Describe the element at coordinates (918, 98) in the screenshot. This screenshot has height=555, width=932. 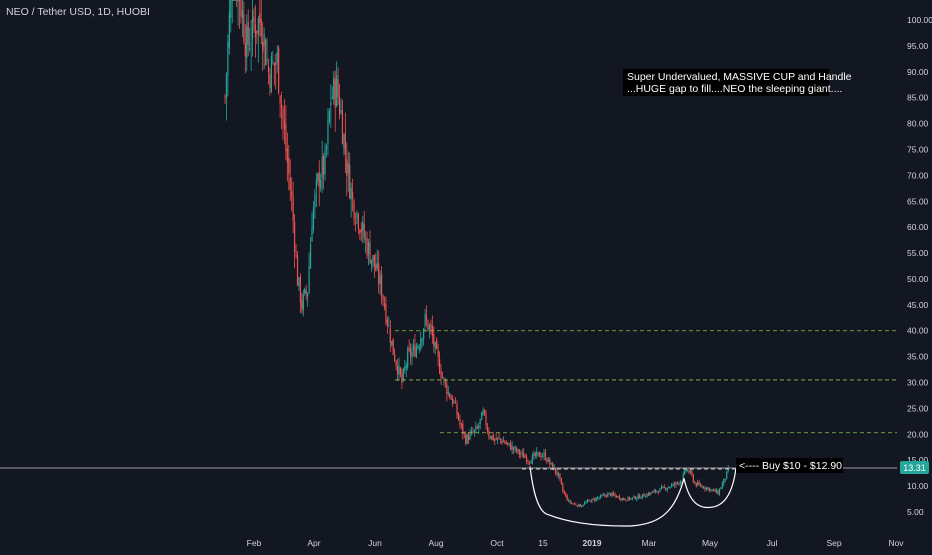
I see `price-tick-label: 85.00` at that location.